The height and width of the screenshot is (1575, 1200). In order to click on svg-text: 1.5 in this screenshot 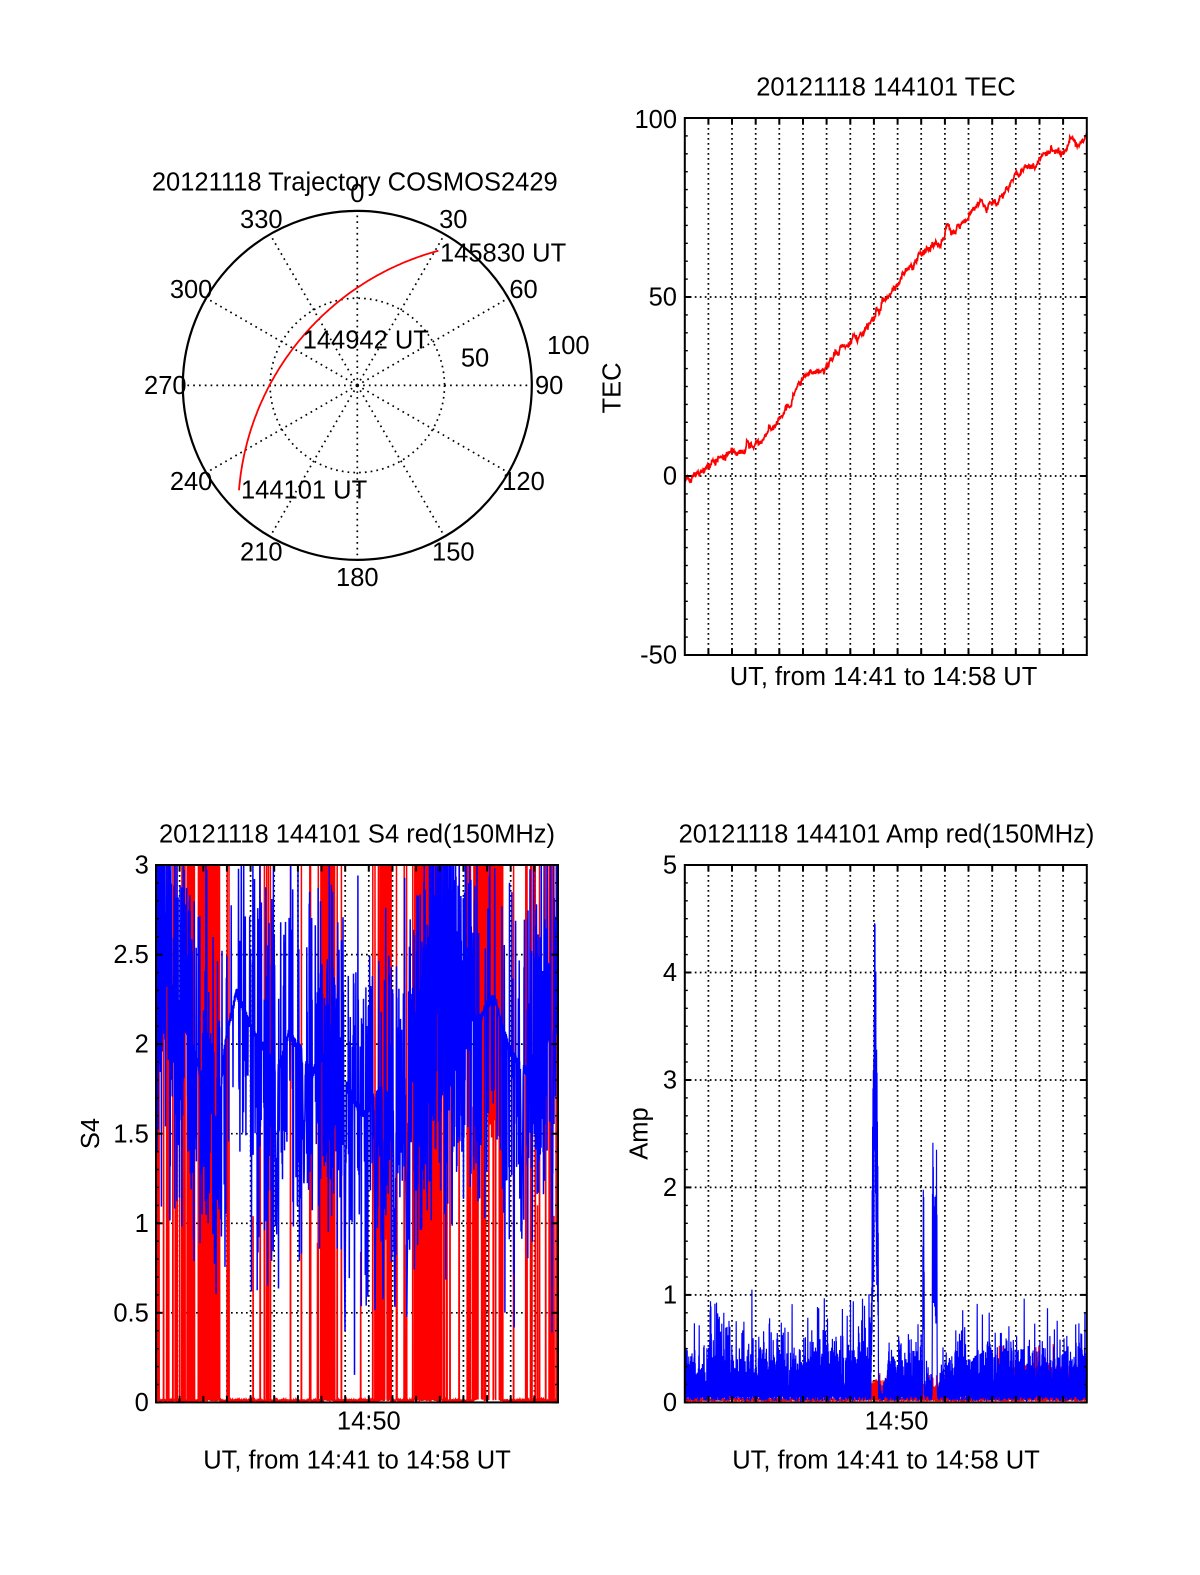, I will do `click(130, 1134)`.